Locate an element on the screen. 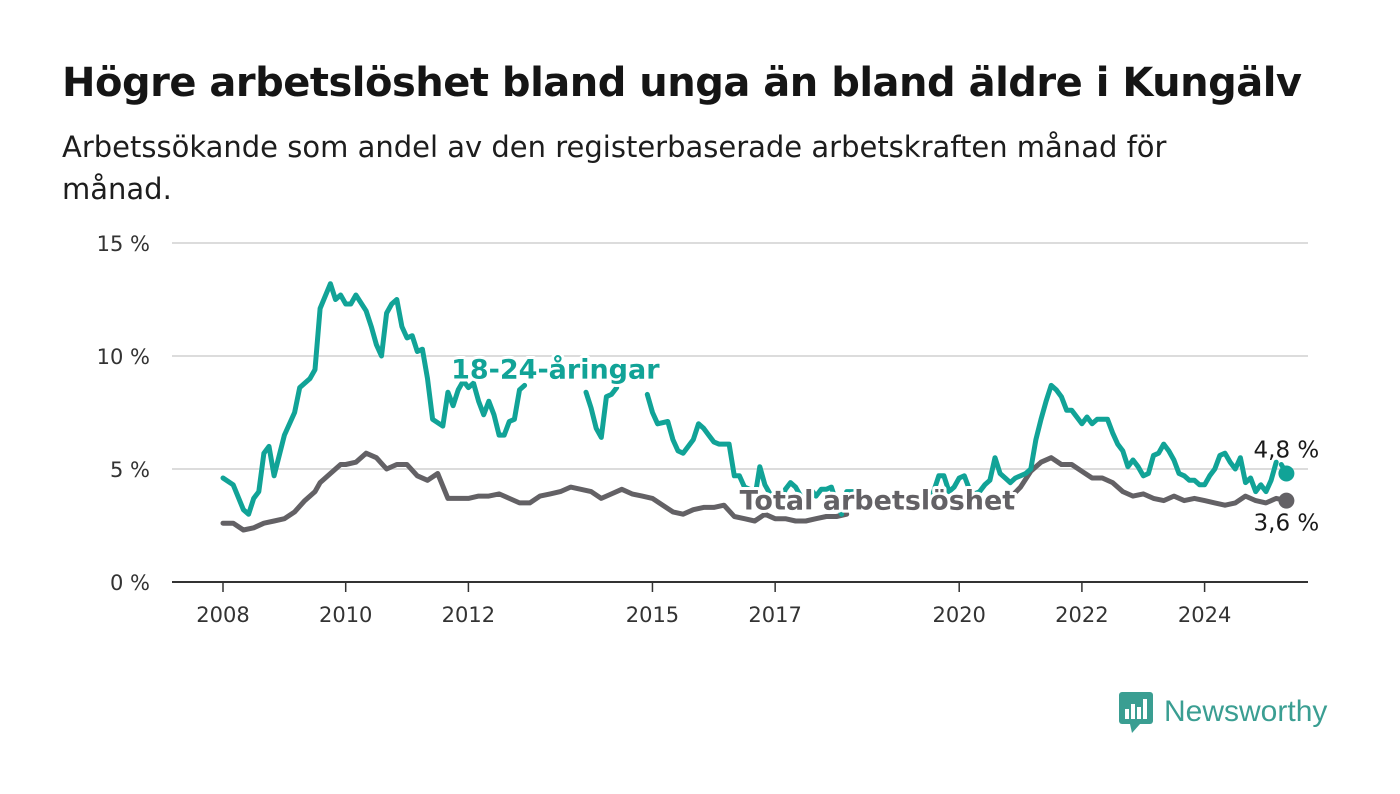 This screenshot has width=1400, height=794. x-tick-label: 2022 is located at coordinates (1081, 615).